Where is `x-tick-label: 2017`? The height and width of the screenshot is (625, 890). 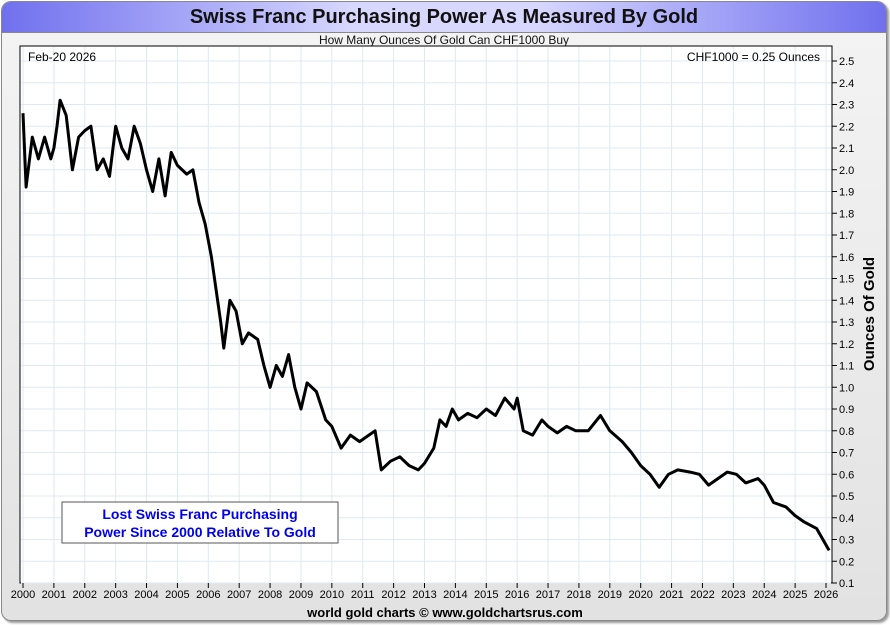
x-tick-label: 2017 is located at coordinates (548, 595).